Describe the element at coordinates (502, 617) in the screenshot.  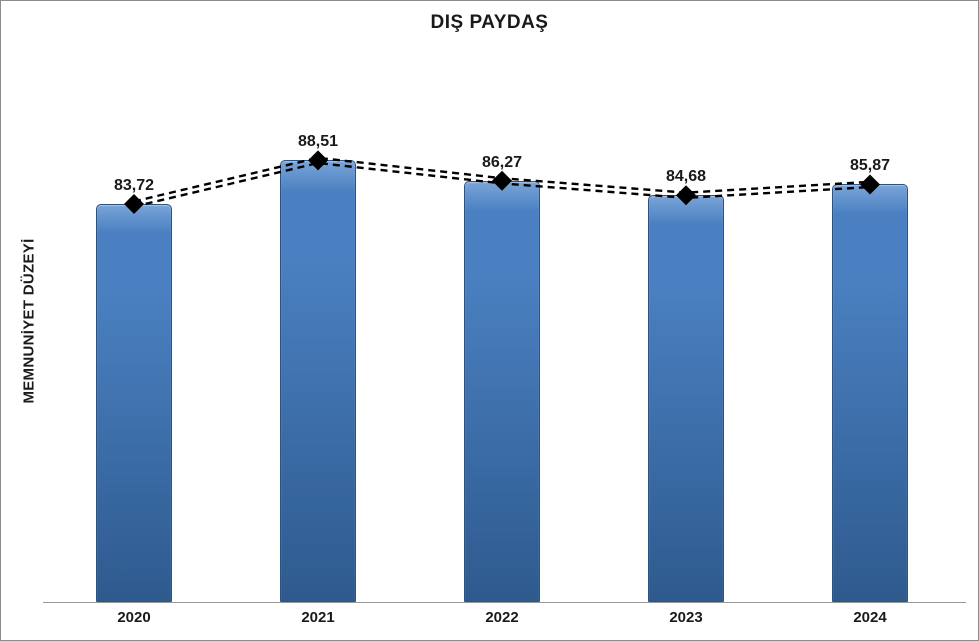
I see `x-axis-label-2022: 2022` at that location.